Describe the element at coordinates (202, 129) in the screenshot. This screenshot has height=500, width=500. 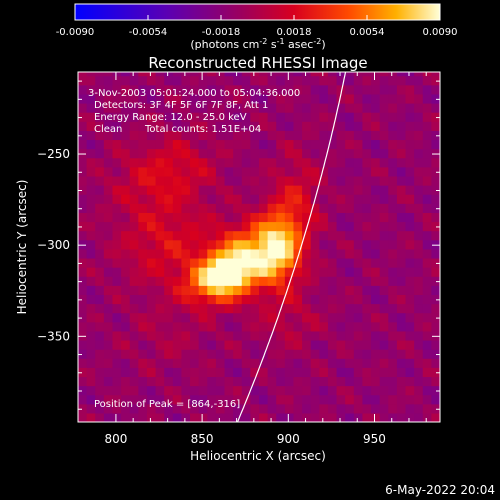
I see `annotation-total-counts: Total counts: 1.51E+04` at that location.